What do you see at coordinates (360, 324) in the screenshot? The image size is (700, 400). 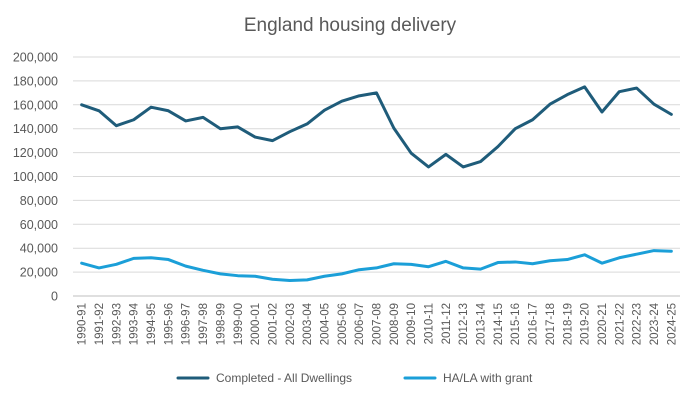 I see `x-tick-label: 2006-07` at bounding box center [360, 324].